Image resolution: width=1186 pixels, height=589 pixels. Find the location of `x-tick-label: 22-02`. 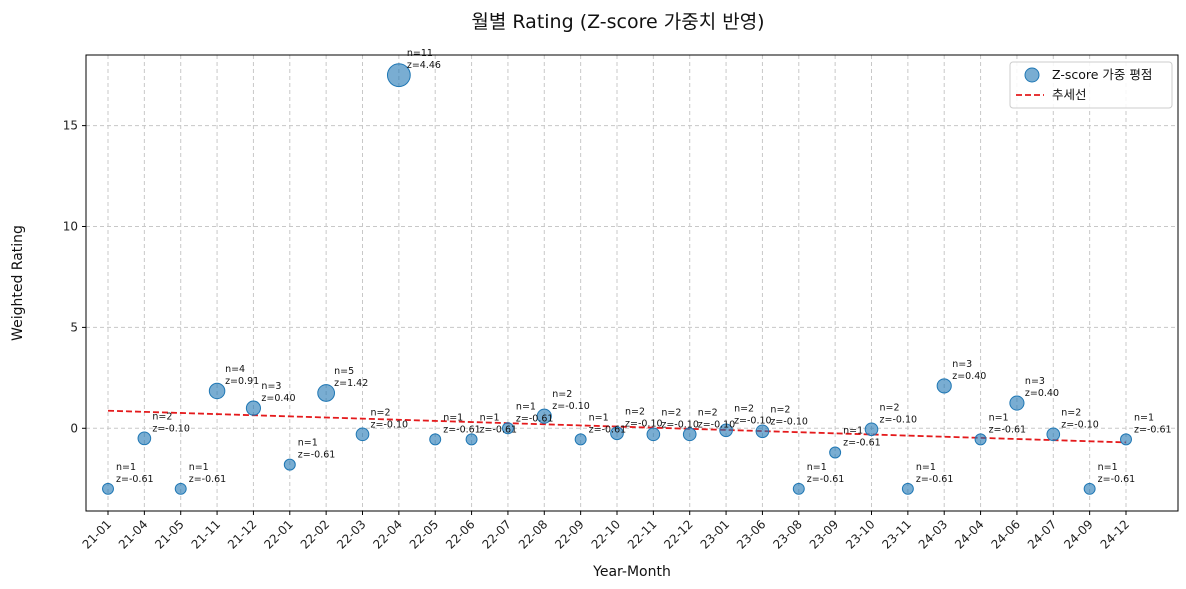

x-tick-label: 22-02 is located at coordinates (315, 534).